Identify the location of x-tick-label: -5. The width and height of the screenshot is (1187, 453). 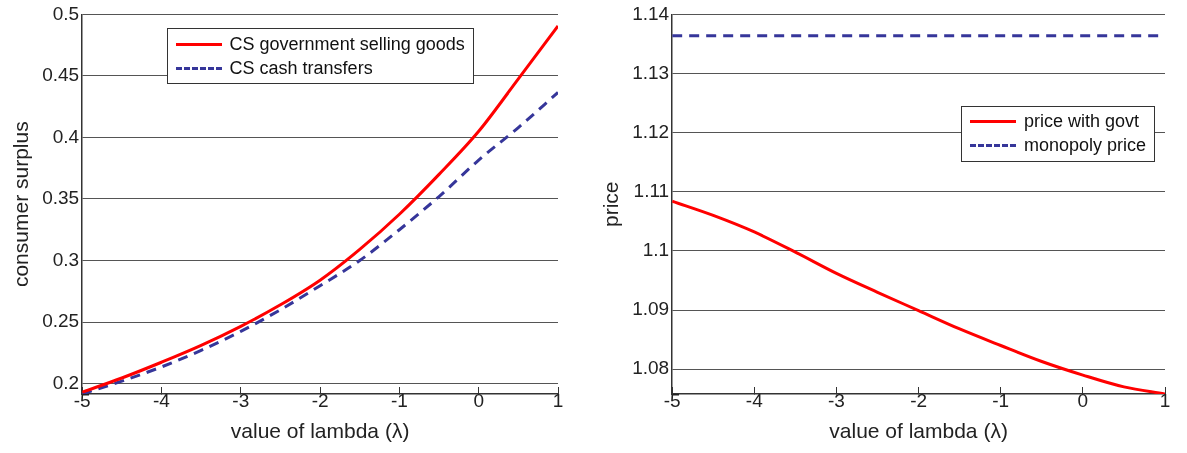
(672, 400).